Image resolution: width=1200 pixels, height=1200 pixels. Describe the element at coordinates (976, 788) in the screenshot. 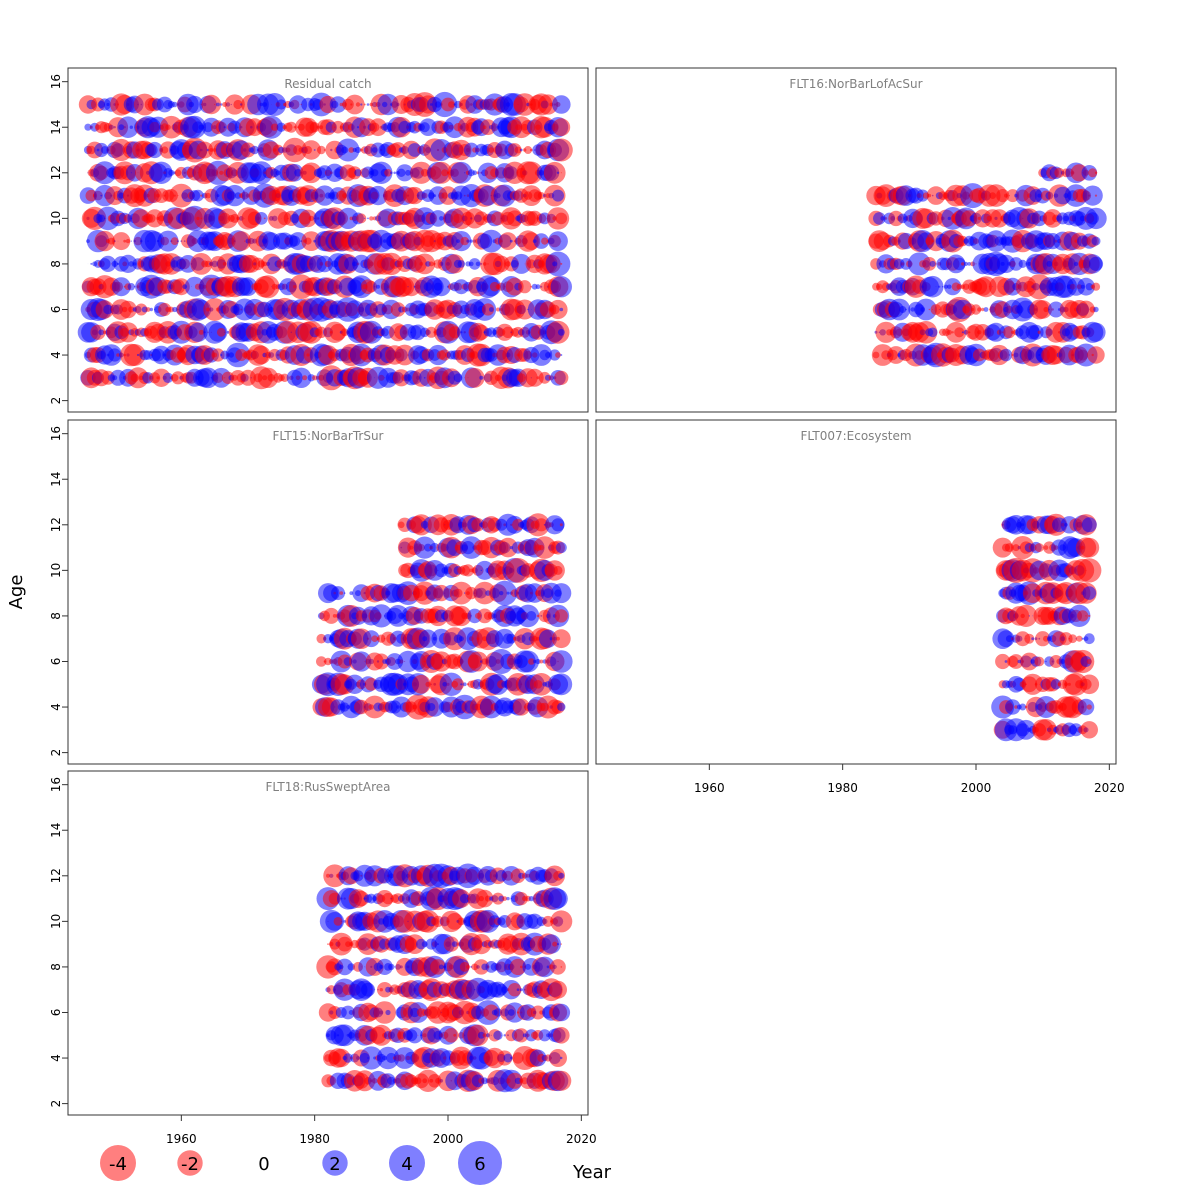

I see `x-tick-label: 2000` at that location.